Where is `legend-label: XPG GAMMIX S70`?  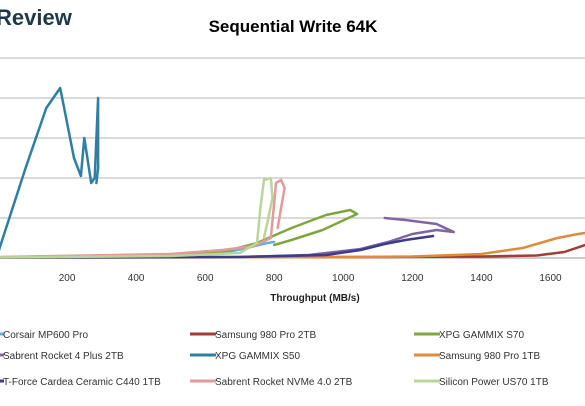 legend-label: XPG GAMMIX S70 is located at coordinates (481, 335).